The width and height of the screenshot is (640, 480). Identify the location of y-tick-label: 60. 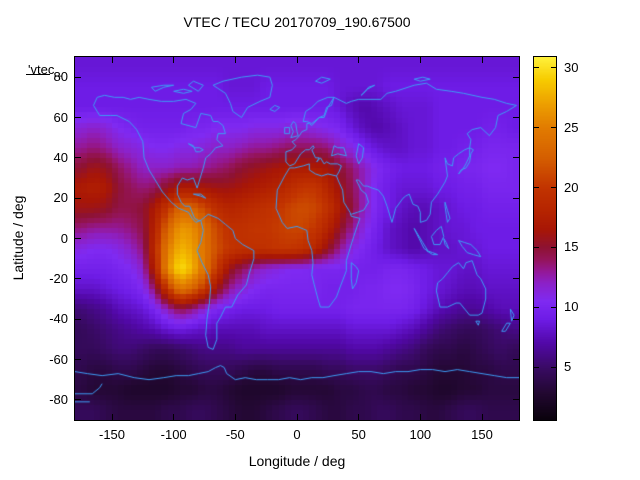
(60, 117).